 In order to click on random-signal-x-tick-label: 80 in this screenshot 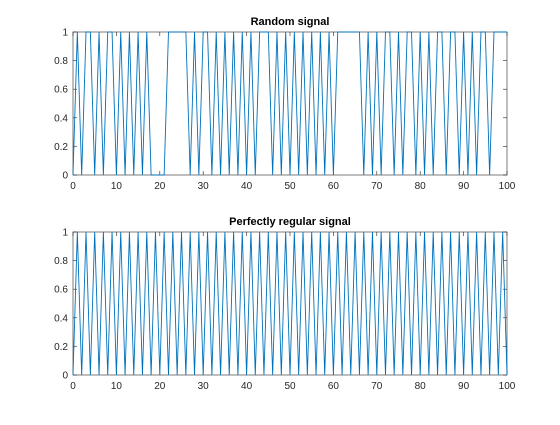, I will do `click(421, 186)`.